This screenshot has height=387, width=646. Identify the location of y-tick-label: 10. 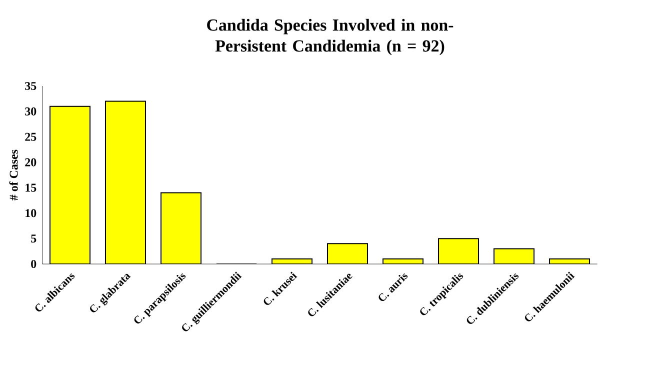
(31, 213).